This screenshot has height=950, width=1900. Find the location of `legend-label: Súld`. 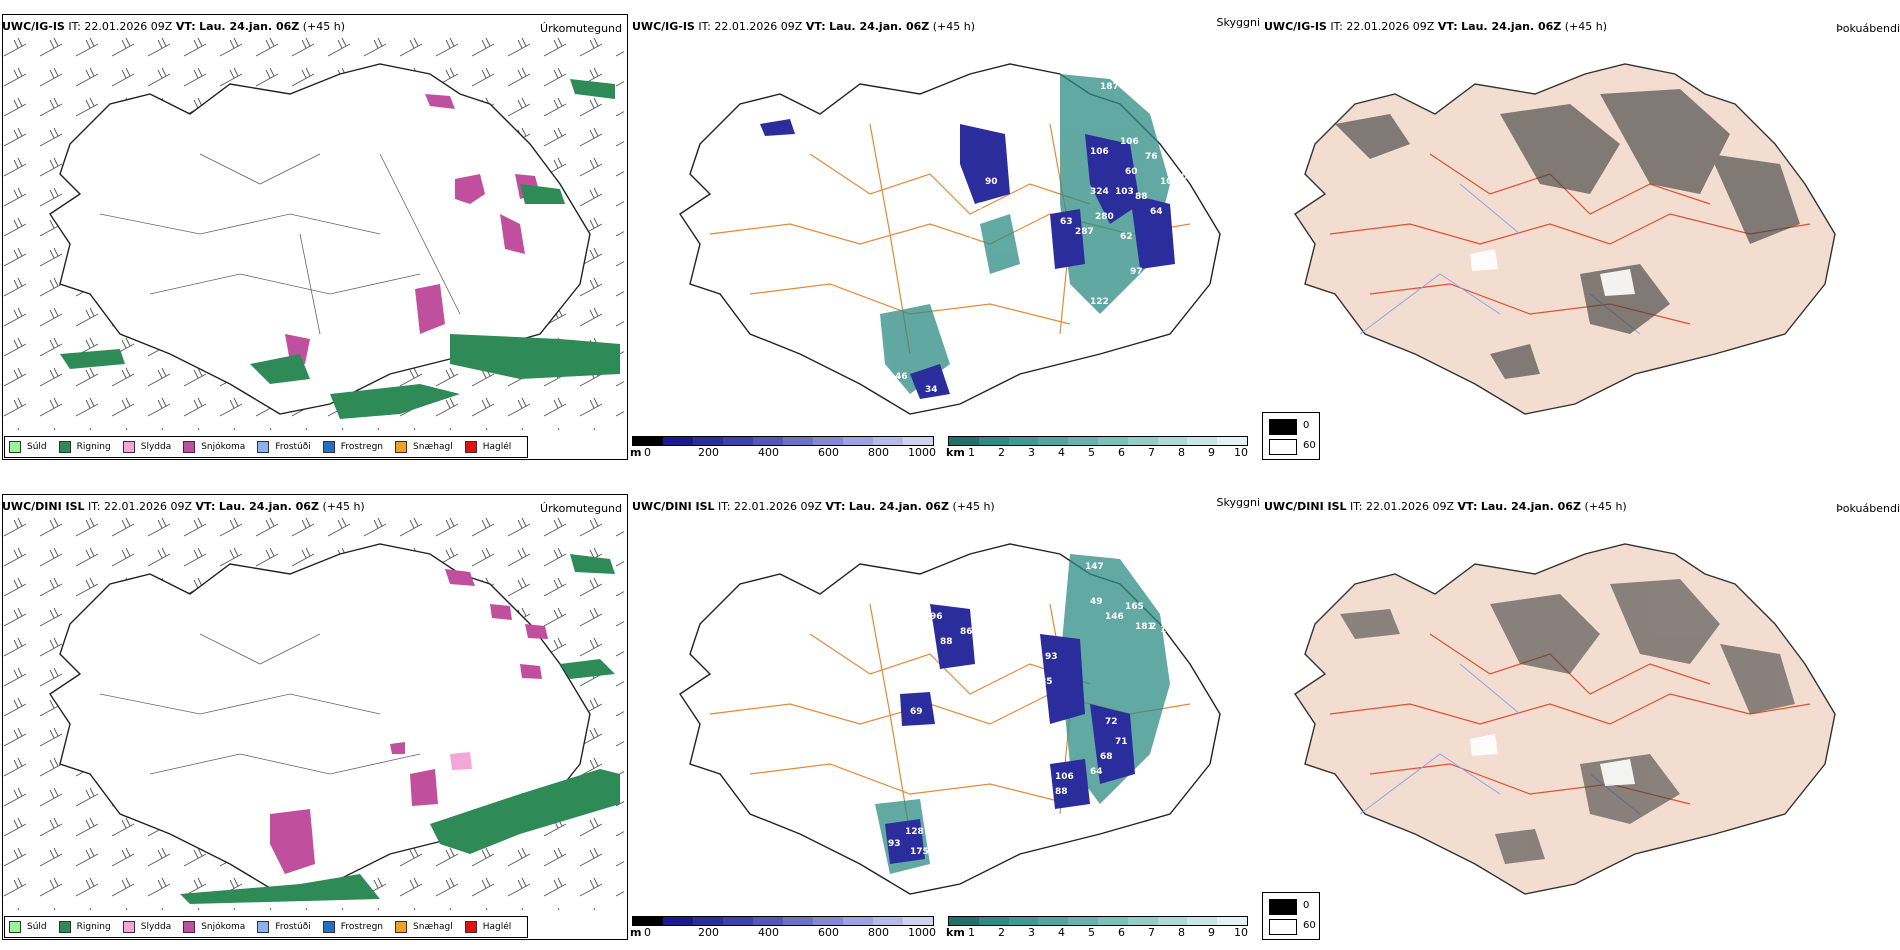

legend-label: Súld is located at coordinates (37, 447).